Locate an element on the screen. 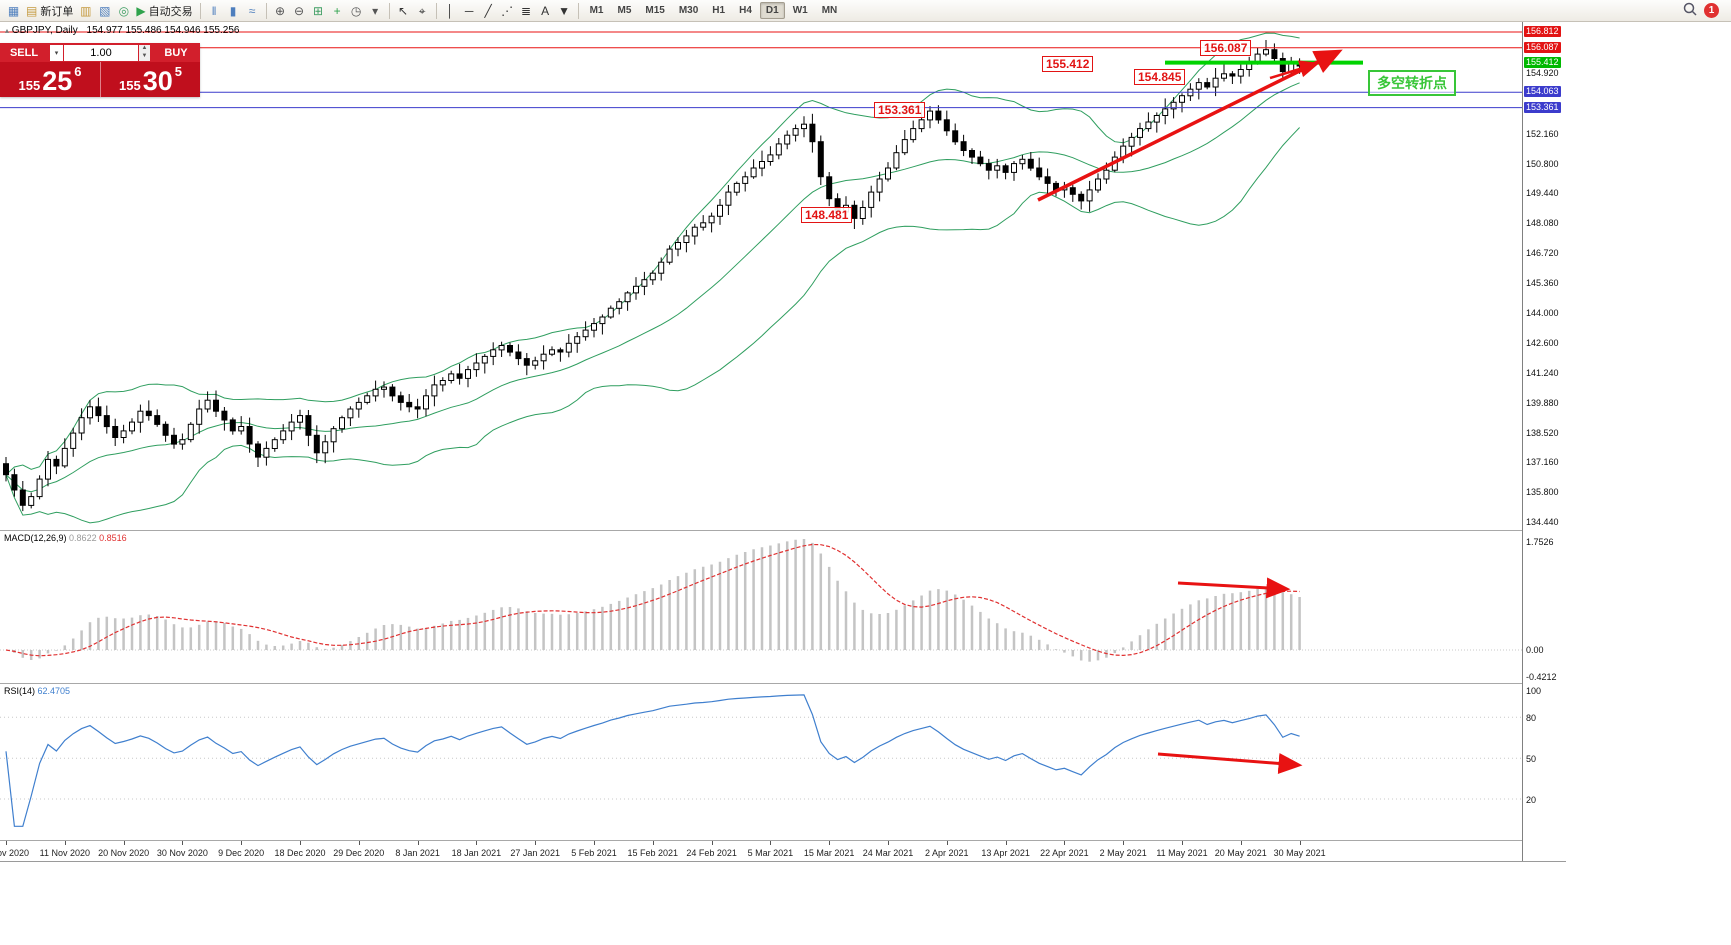  time-axis-label: 29 Dec 2020 is located at coordinates (359, 853).